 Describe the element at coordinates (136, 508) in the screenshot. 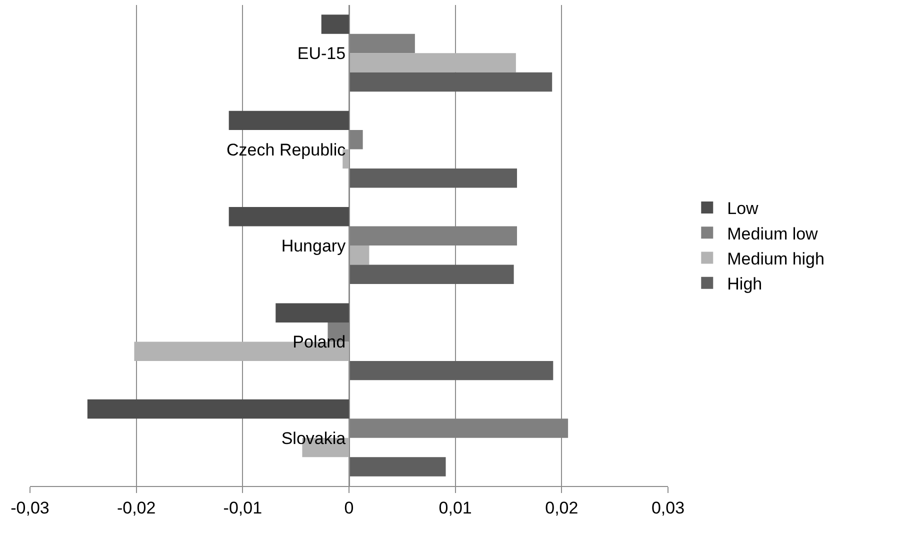

I see `x-tick-label: -0,02` at that location.